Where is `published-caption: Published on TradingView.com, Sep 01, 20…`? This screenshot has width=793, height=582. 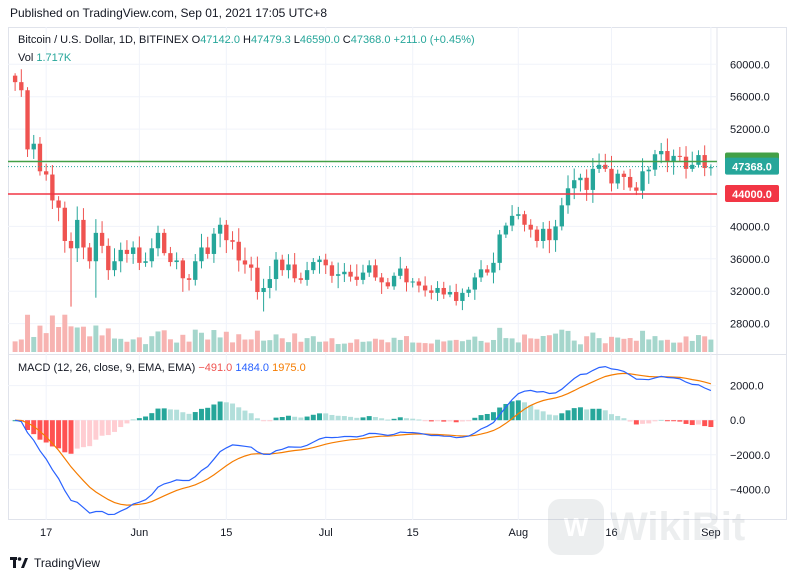 published-caption: Published on TradingView.com, Sep 01, 20… is located at coordinates (168, 13).